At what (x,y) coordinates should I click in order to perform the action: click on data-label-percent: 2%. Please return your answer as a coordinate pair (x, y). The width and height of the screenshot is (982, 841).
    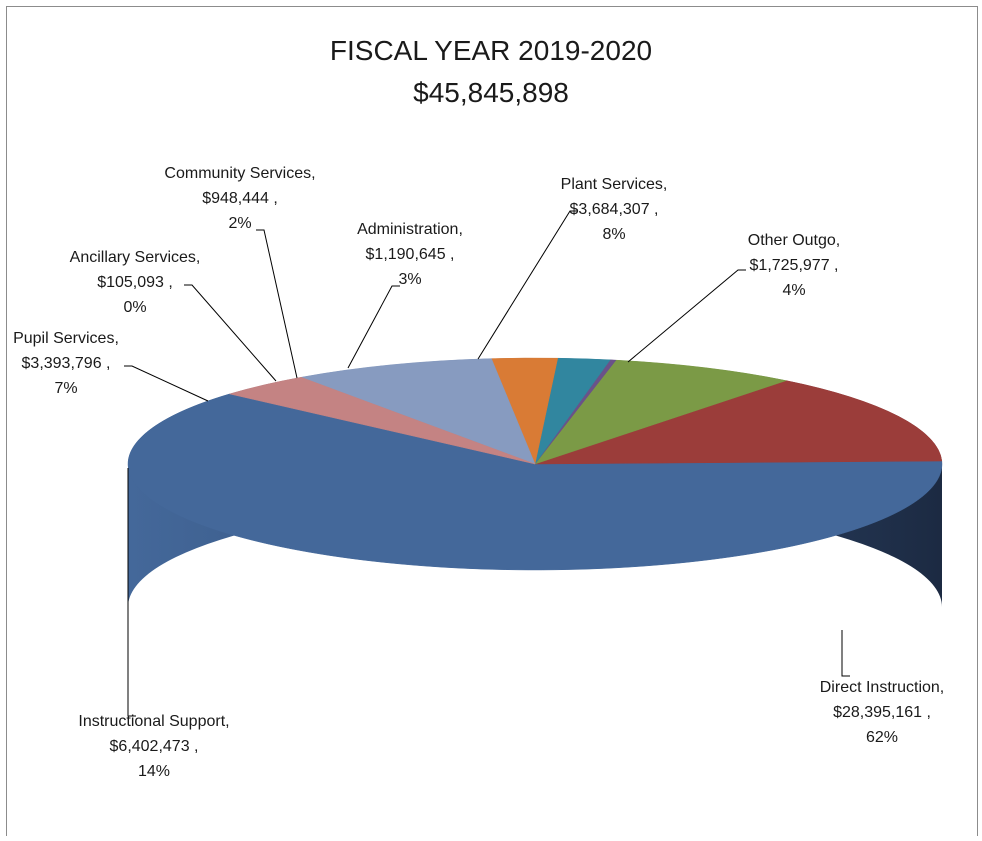
    Looking at the image, I should click on (239, 223).